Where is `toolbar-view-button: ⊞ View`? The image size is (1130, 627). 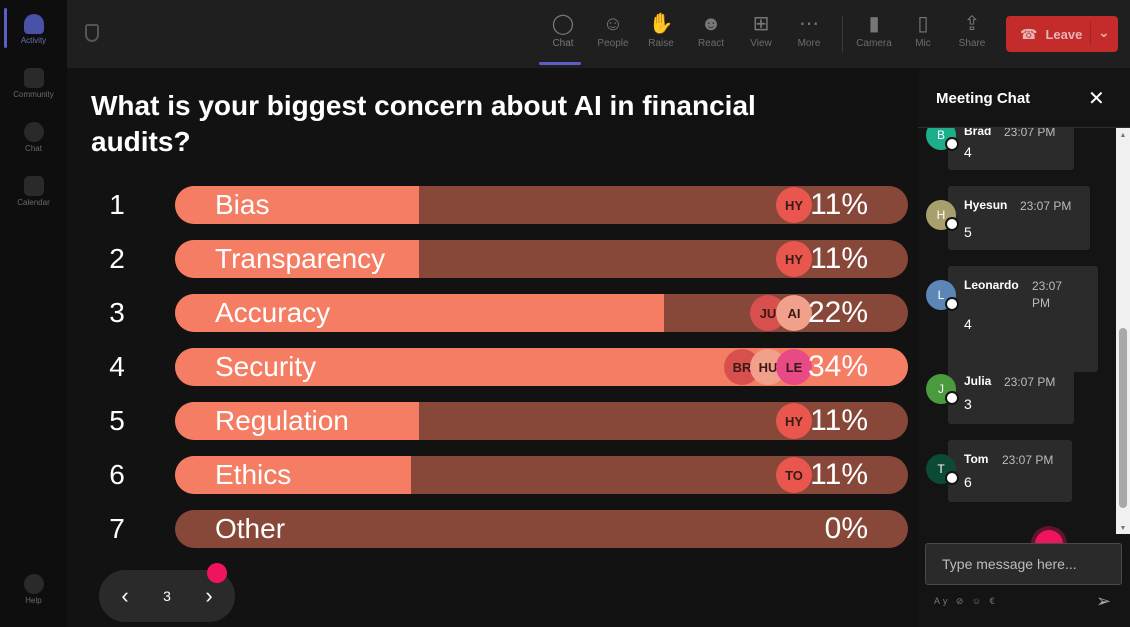
toolbar-view-button: ⊞ View is located at coordinates (761, 29).